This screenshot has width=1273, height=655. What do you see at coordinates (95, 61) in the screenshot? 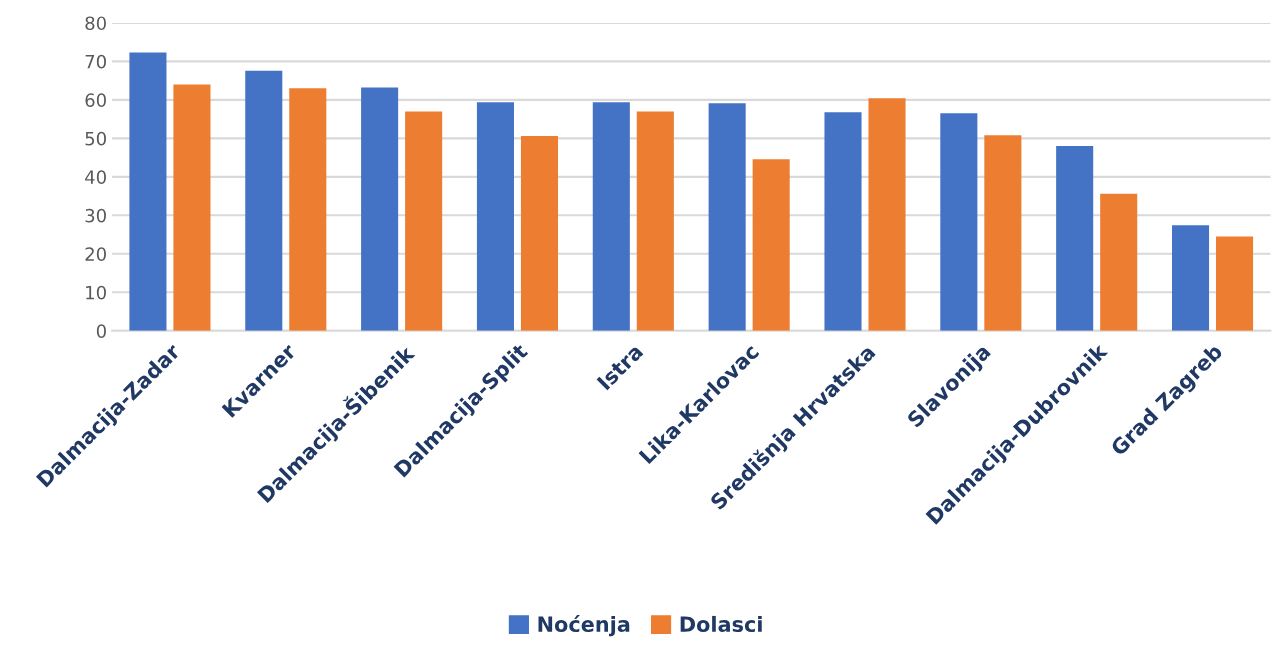
I see `y-tick-label: 70` at bounding box center [95, 61].